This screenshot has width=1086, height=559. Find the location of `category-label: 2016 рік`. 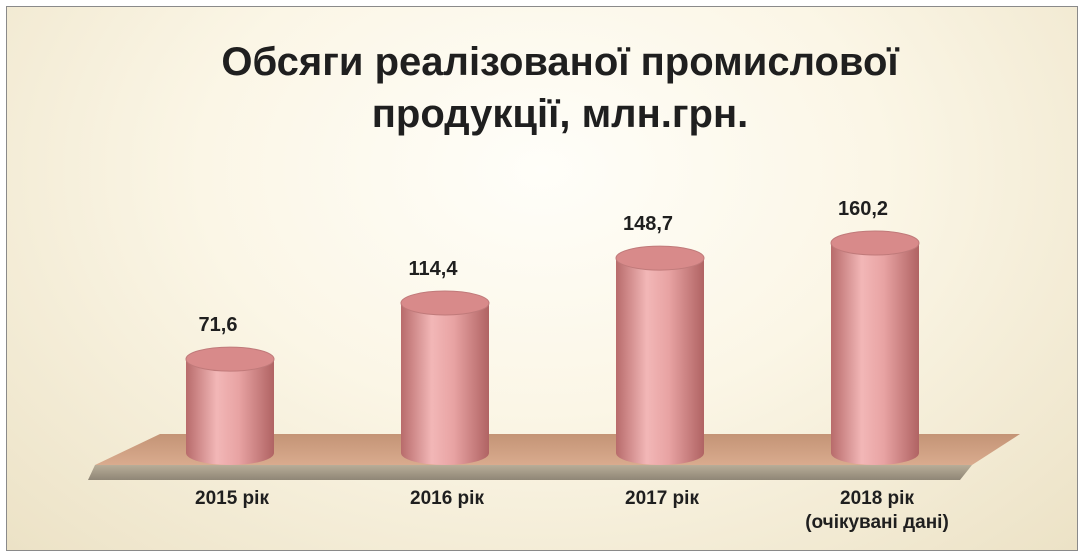

category-label: 2016 рік is located at coordinates (447, 498).